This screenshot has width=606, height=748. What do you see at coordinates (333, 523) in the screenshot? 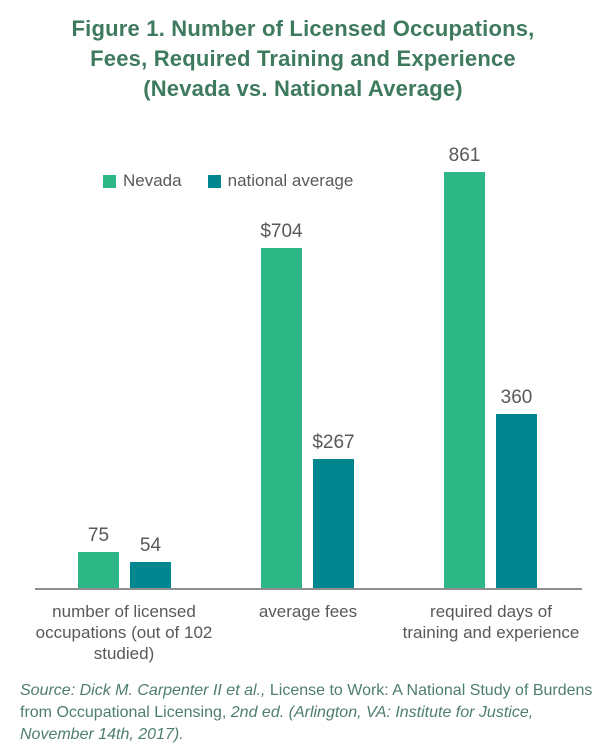
I see `bar-national-average-group2` at bounding box center [333, 523].